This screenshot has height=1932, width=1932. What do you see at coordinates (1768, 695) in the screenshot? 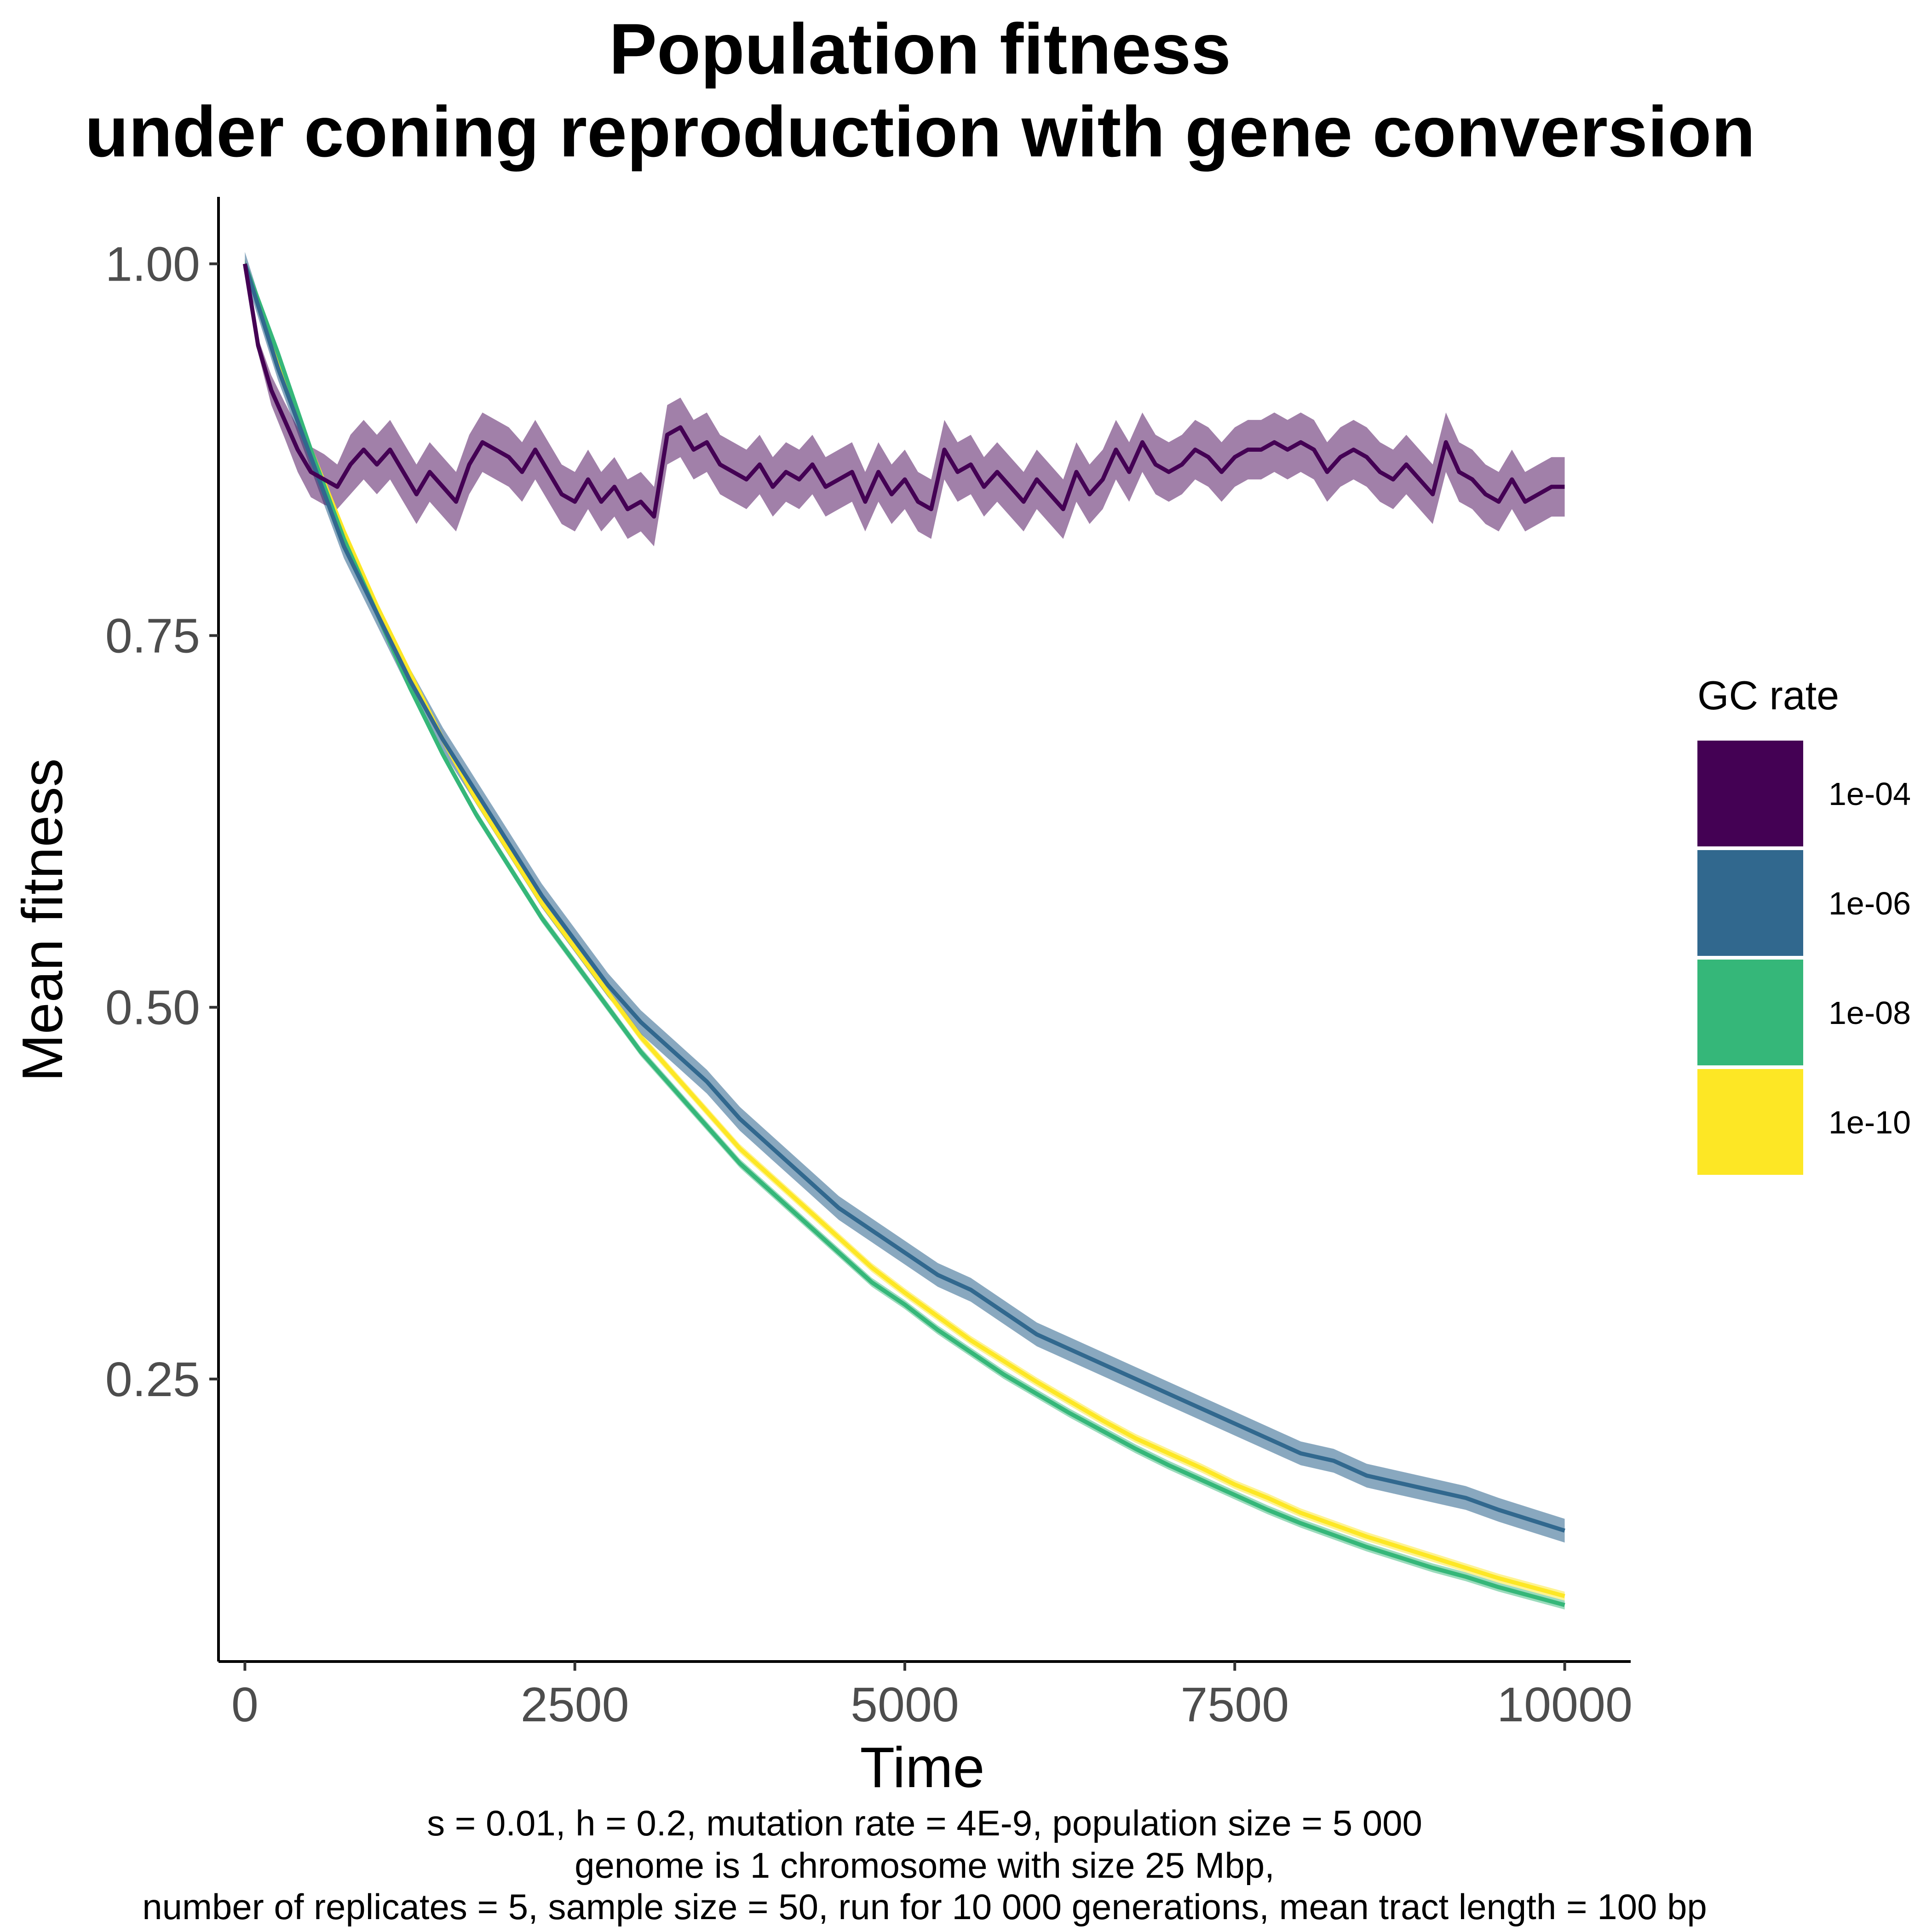
I see `legend-title: GC rate` at bounding box center [1768, 695].